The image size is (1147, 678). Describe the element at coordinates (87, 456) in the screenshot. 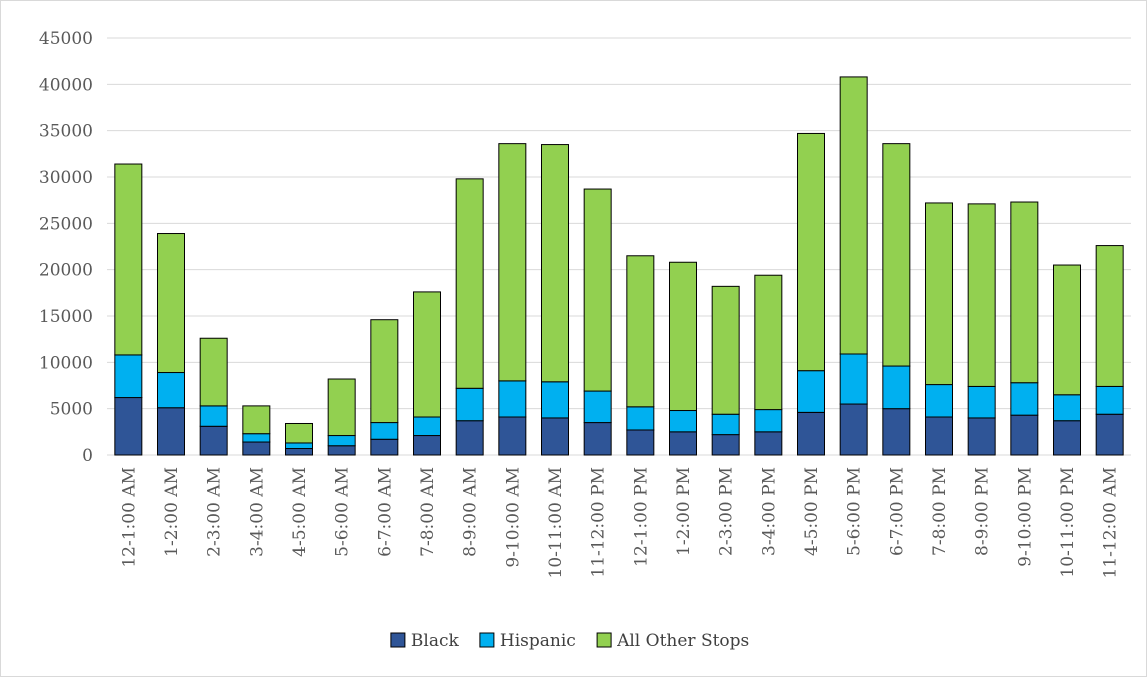

I see `y-tick-label: 0` at that location.